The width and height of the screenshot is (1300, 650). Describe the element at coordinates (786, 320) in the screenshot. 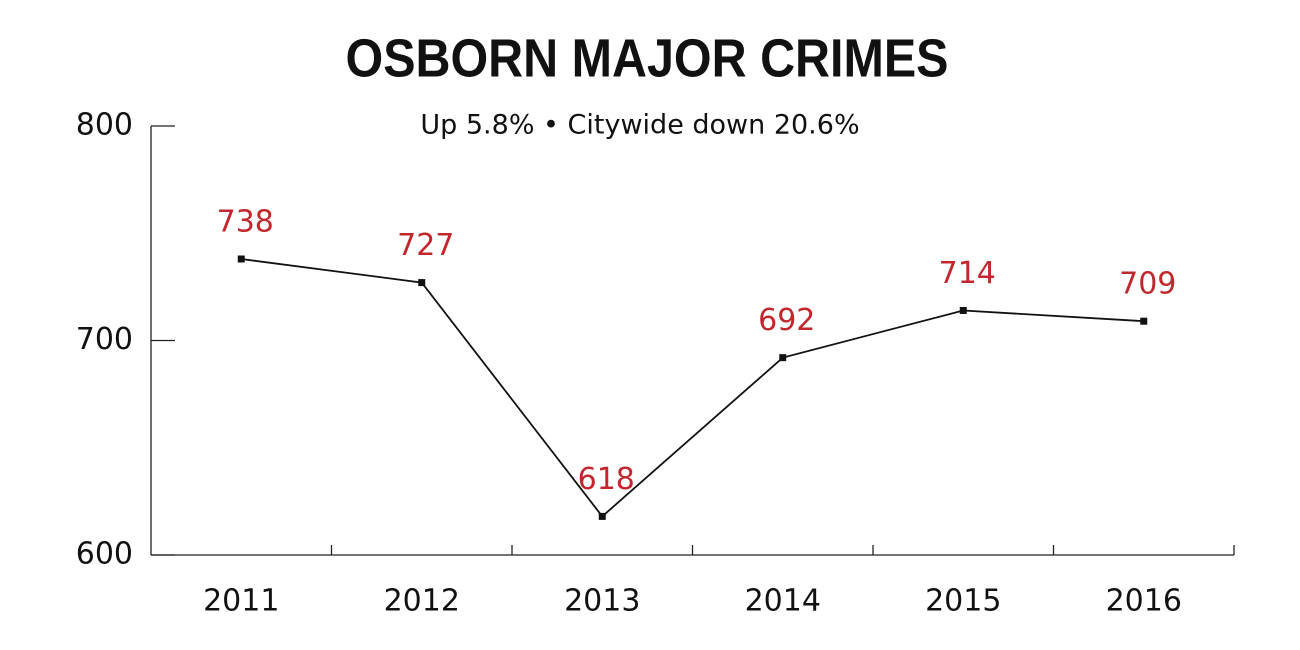

I see `data-label: 692` at that location.